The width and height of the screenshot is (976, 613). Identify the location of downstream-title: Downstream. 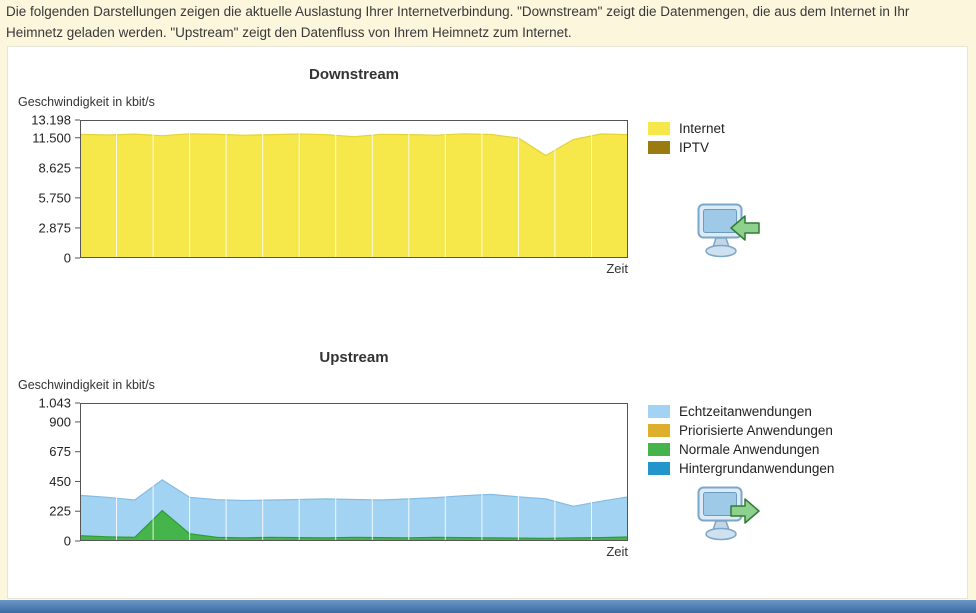
(354, 74).